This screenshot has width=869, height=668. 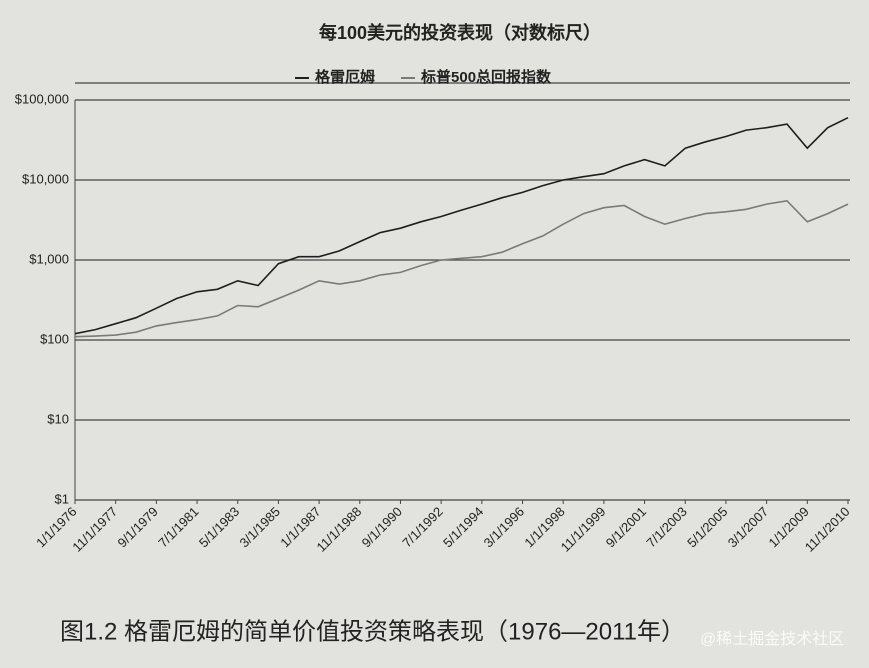 What do you see at coordinates (42, 98) in the screenshot?
I see `y-tick-label: $100,000` at bounding box center [42, 98].